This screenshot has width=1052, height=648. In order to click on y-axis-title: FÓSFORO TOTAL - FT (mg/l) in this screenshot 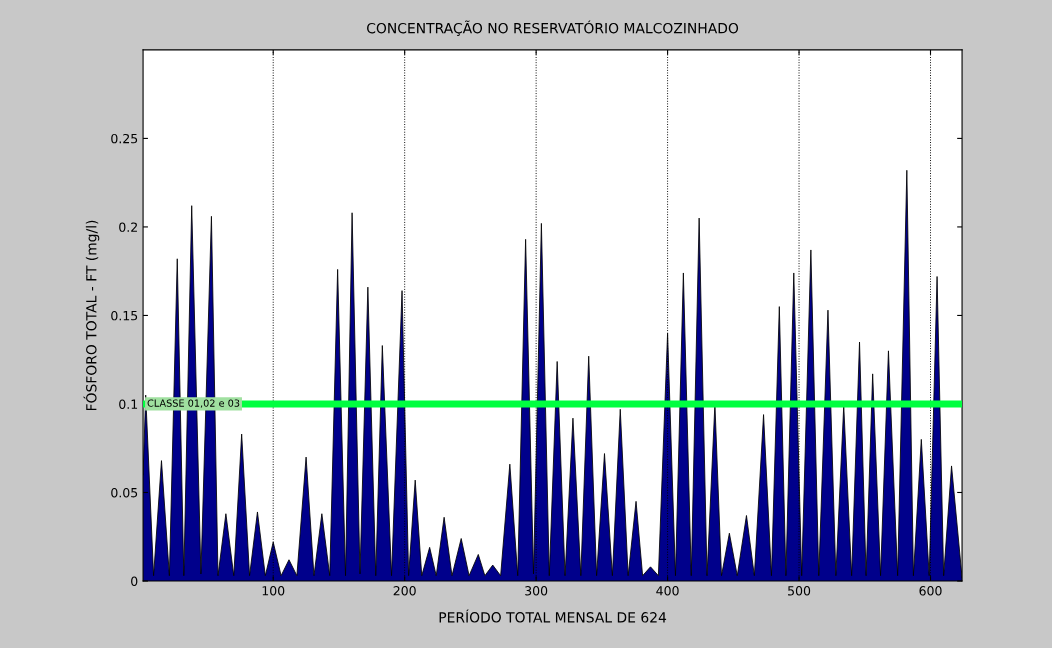, I will do `click(91, 315)`.